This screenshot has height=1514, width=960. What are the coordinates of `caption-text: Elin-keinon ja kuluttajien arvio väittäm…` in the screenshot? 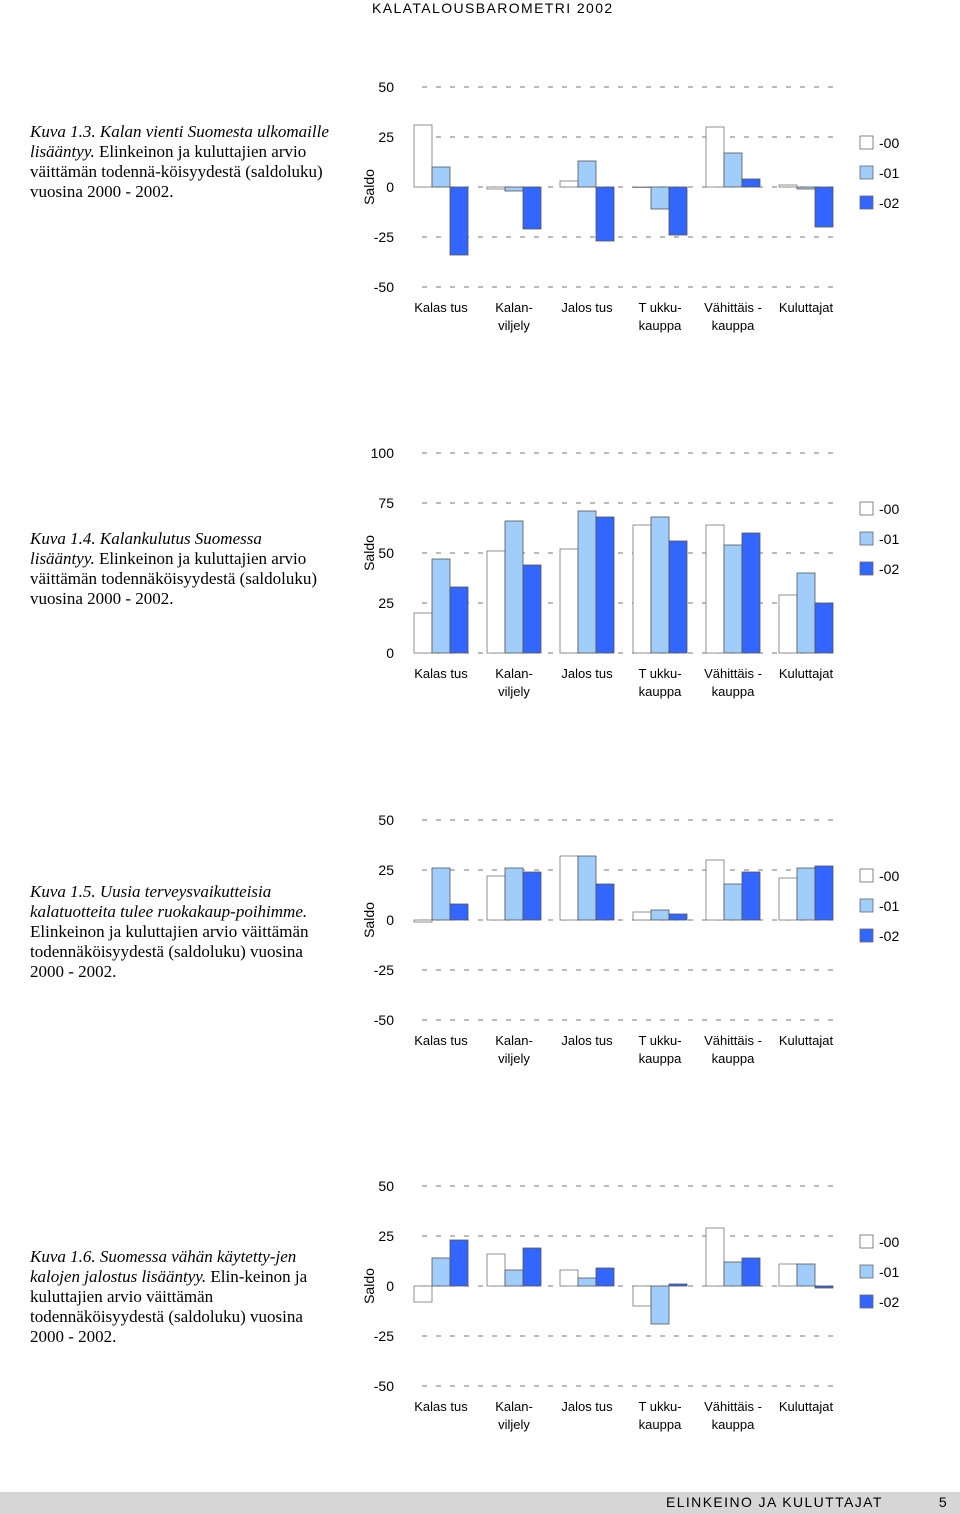 It's located at (169, 1306).